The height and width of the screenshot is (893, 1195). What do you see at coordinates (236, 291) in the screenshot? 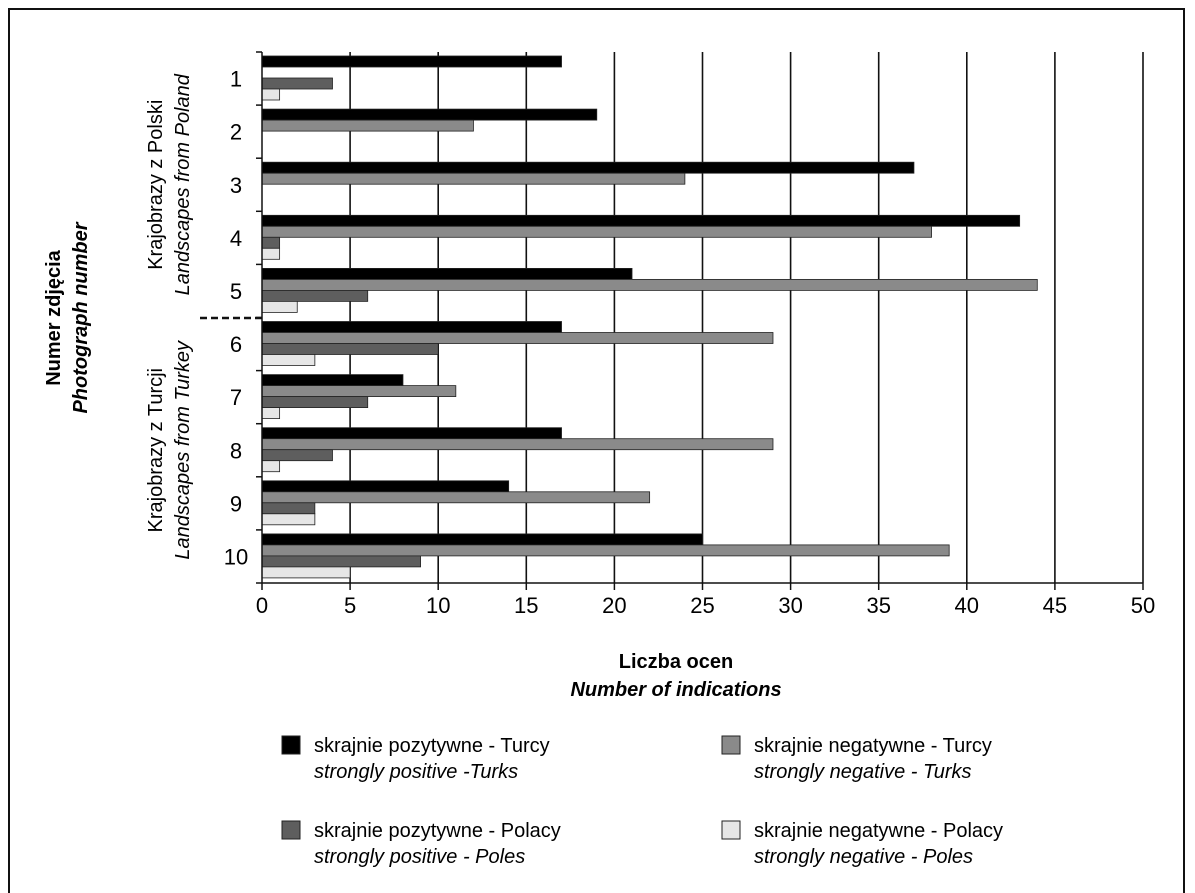
I see `y-tick-label: 5` at bounding box center [236, 291].